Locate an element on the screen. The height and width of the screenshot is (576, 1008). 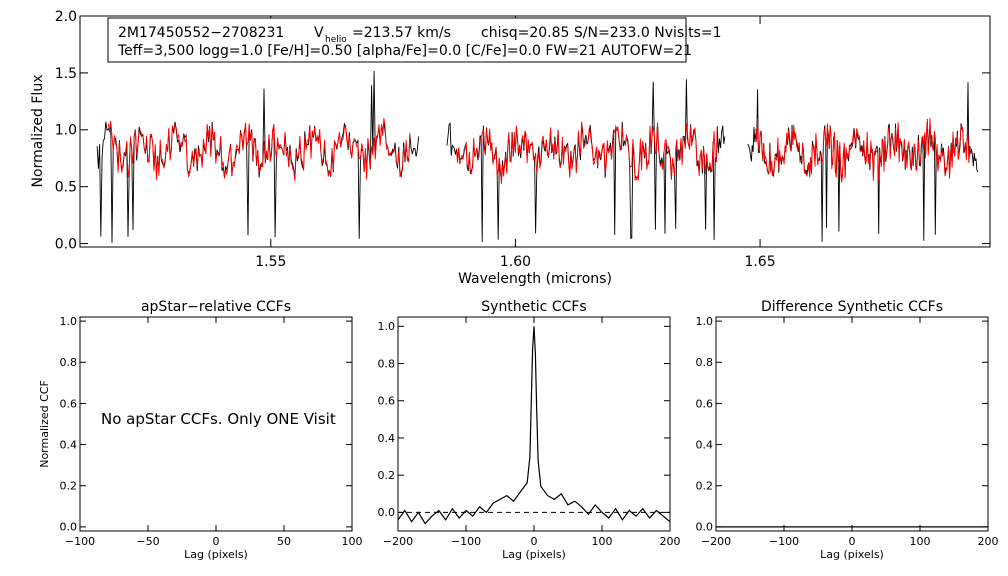
synthetic-ccf-x-tick-label: −200 is located at coordinates (398, 541).